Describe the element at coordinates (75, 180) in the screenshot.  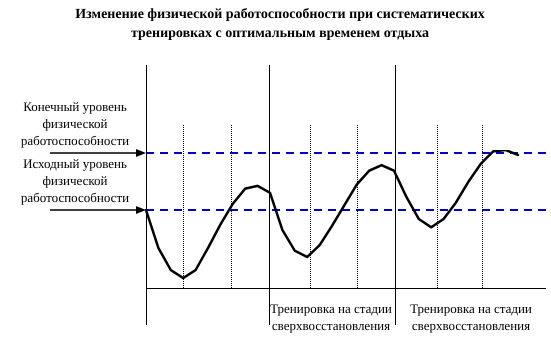
I see `ref-line-label: Исходный уровень физической работоспособности` at that location.